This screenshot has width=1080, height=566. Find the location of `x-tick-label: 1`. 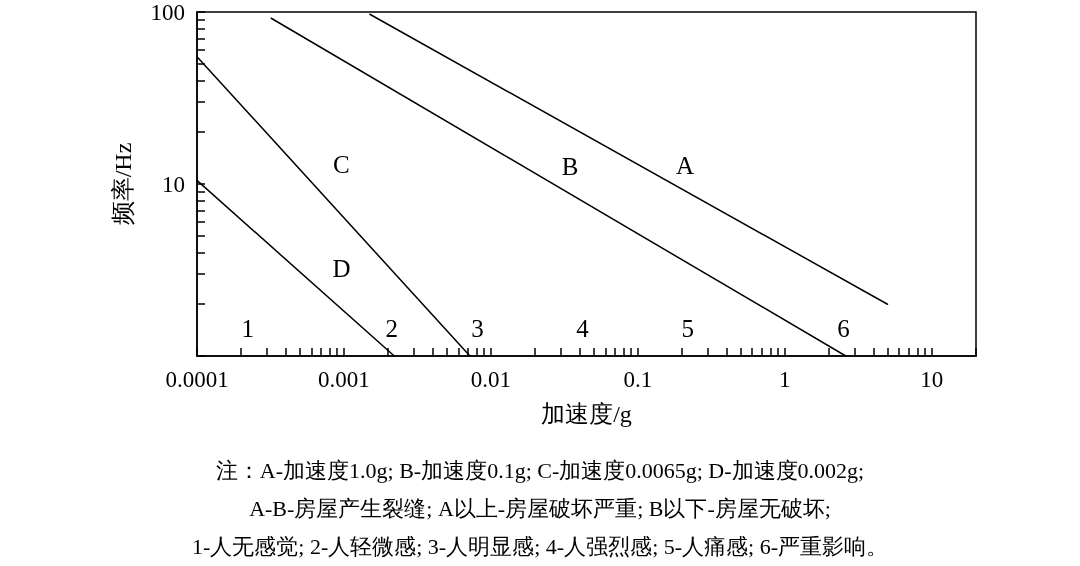

x-tick-label: 1 is located at coordinates (785, 379).